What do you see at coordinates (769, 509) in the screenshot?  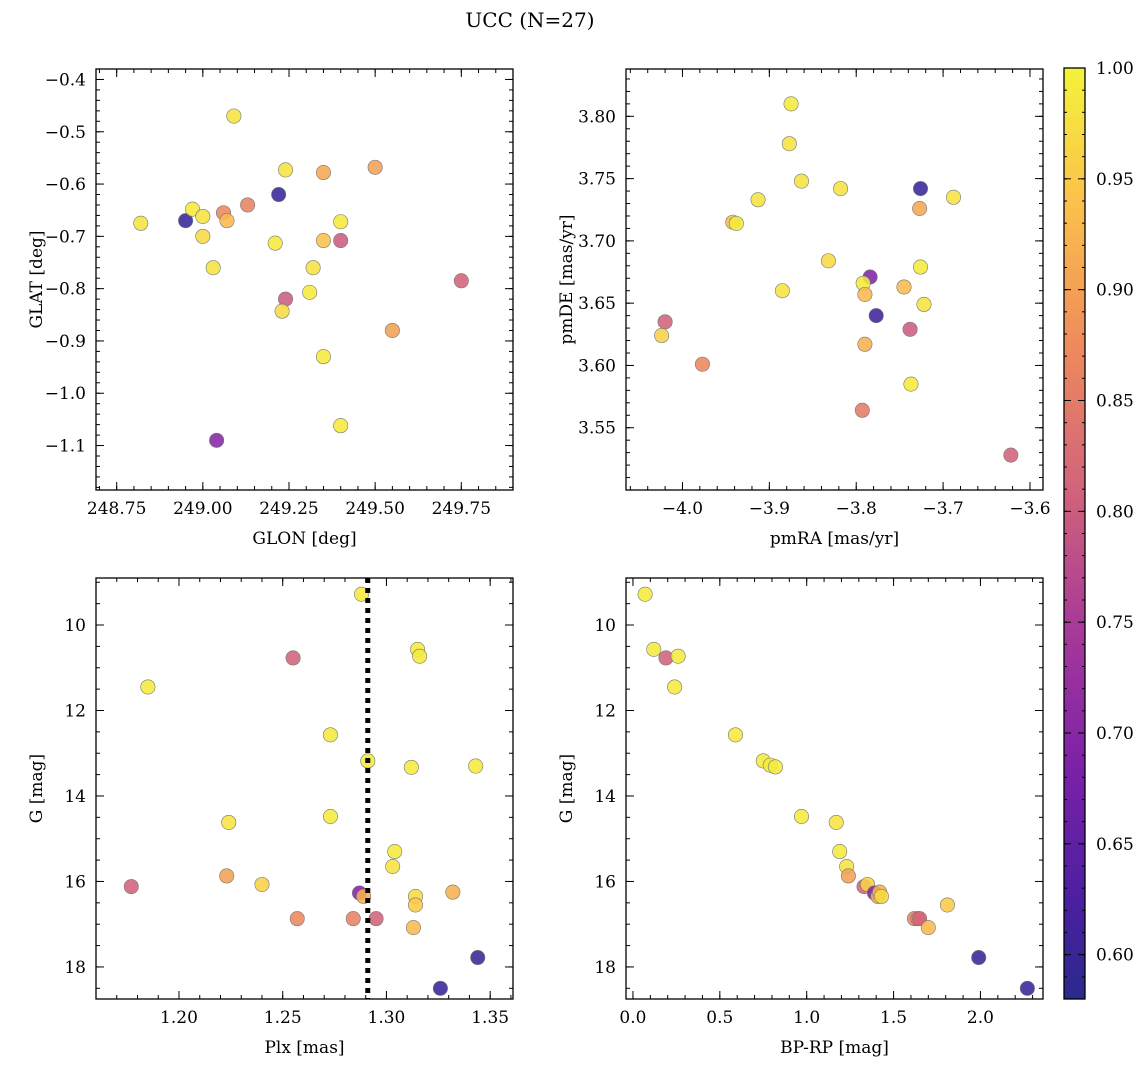 I see `x-tick-label: −3.9` at bounding box center [769, 509].